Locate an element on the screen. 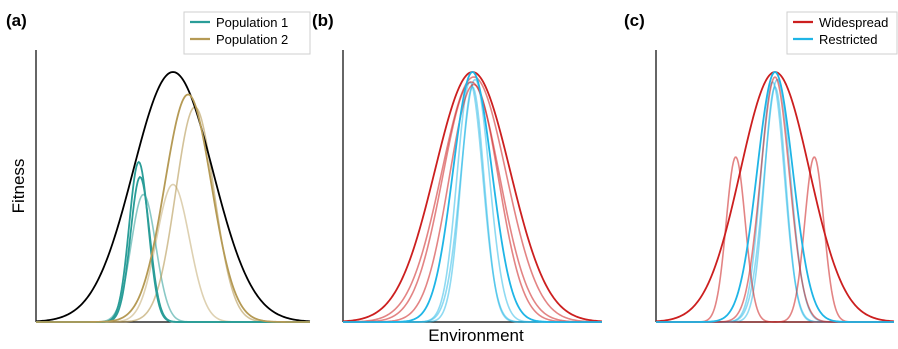 This screenshot has width=898, height=349. panel-label: (c) is located at coordinates (634, 20).